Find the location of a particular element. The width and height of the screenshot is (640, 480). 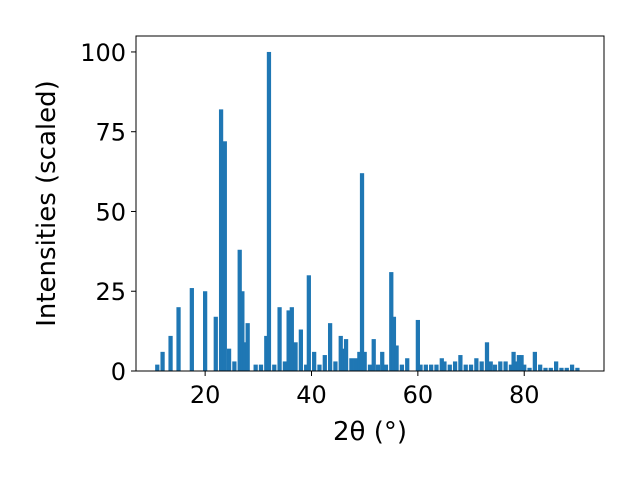

y-tick-label: 50 is located at coordinates (110, 212).